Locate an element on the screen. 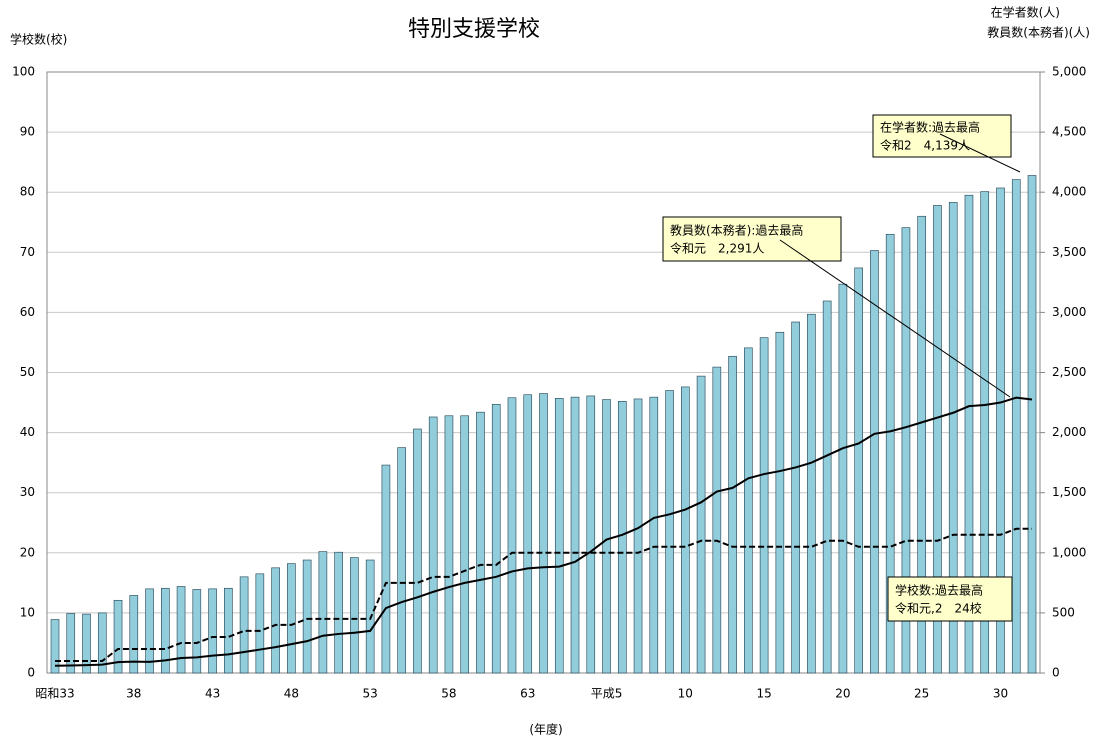 This screenshot has height=740, width=1095. annotation-text: 教員数(本務者):過去最高 is located at coordinates (736, 230).